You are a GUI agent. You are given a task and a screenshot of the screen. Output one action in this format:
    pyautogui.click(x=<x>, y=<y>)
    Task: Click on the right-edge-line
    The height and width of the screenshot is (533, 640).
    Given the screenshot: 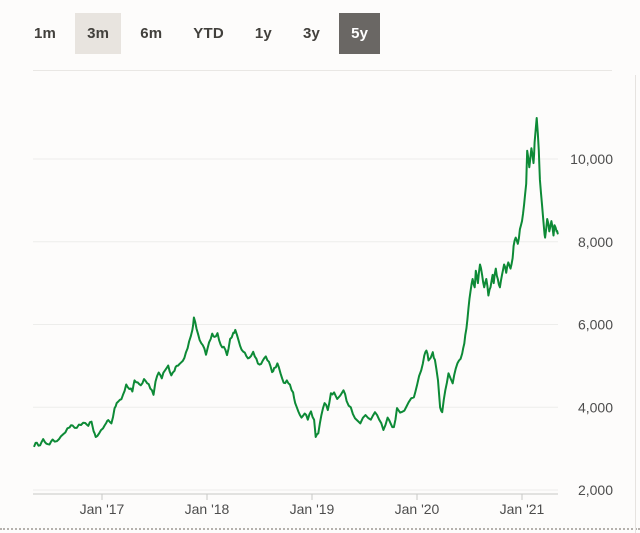 What is the action you would take?
    pyautogui.click(x=635, y=304)
    